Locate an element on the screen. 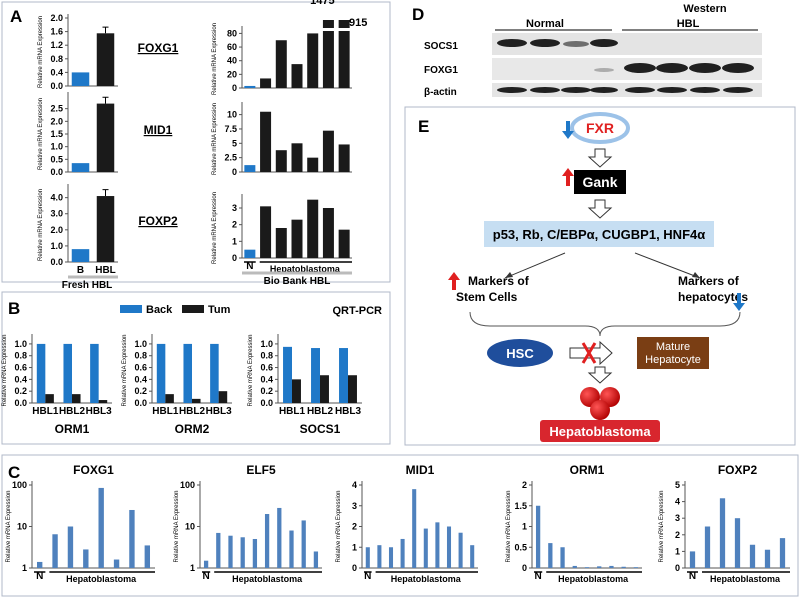  value-label: 1475 is located at coordinates (322, 3).